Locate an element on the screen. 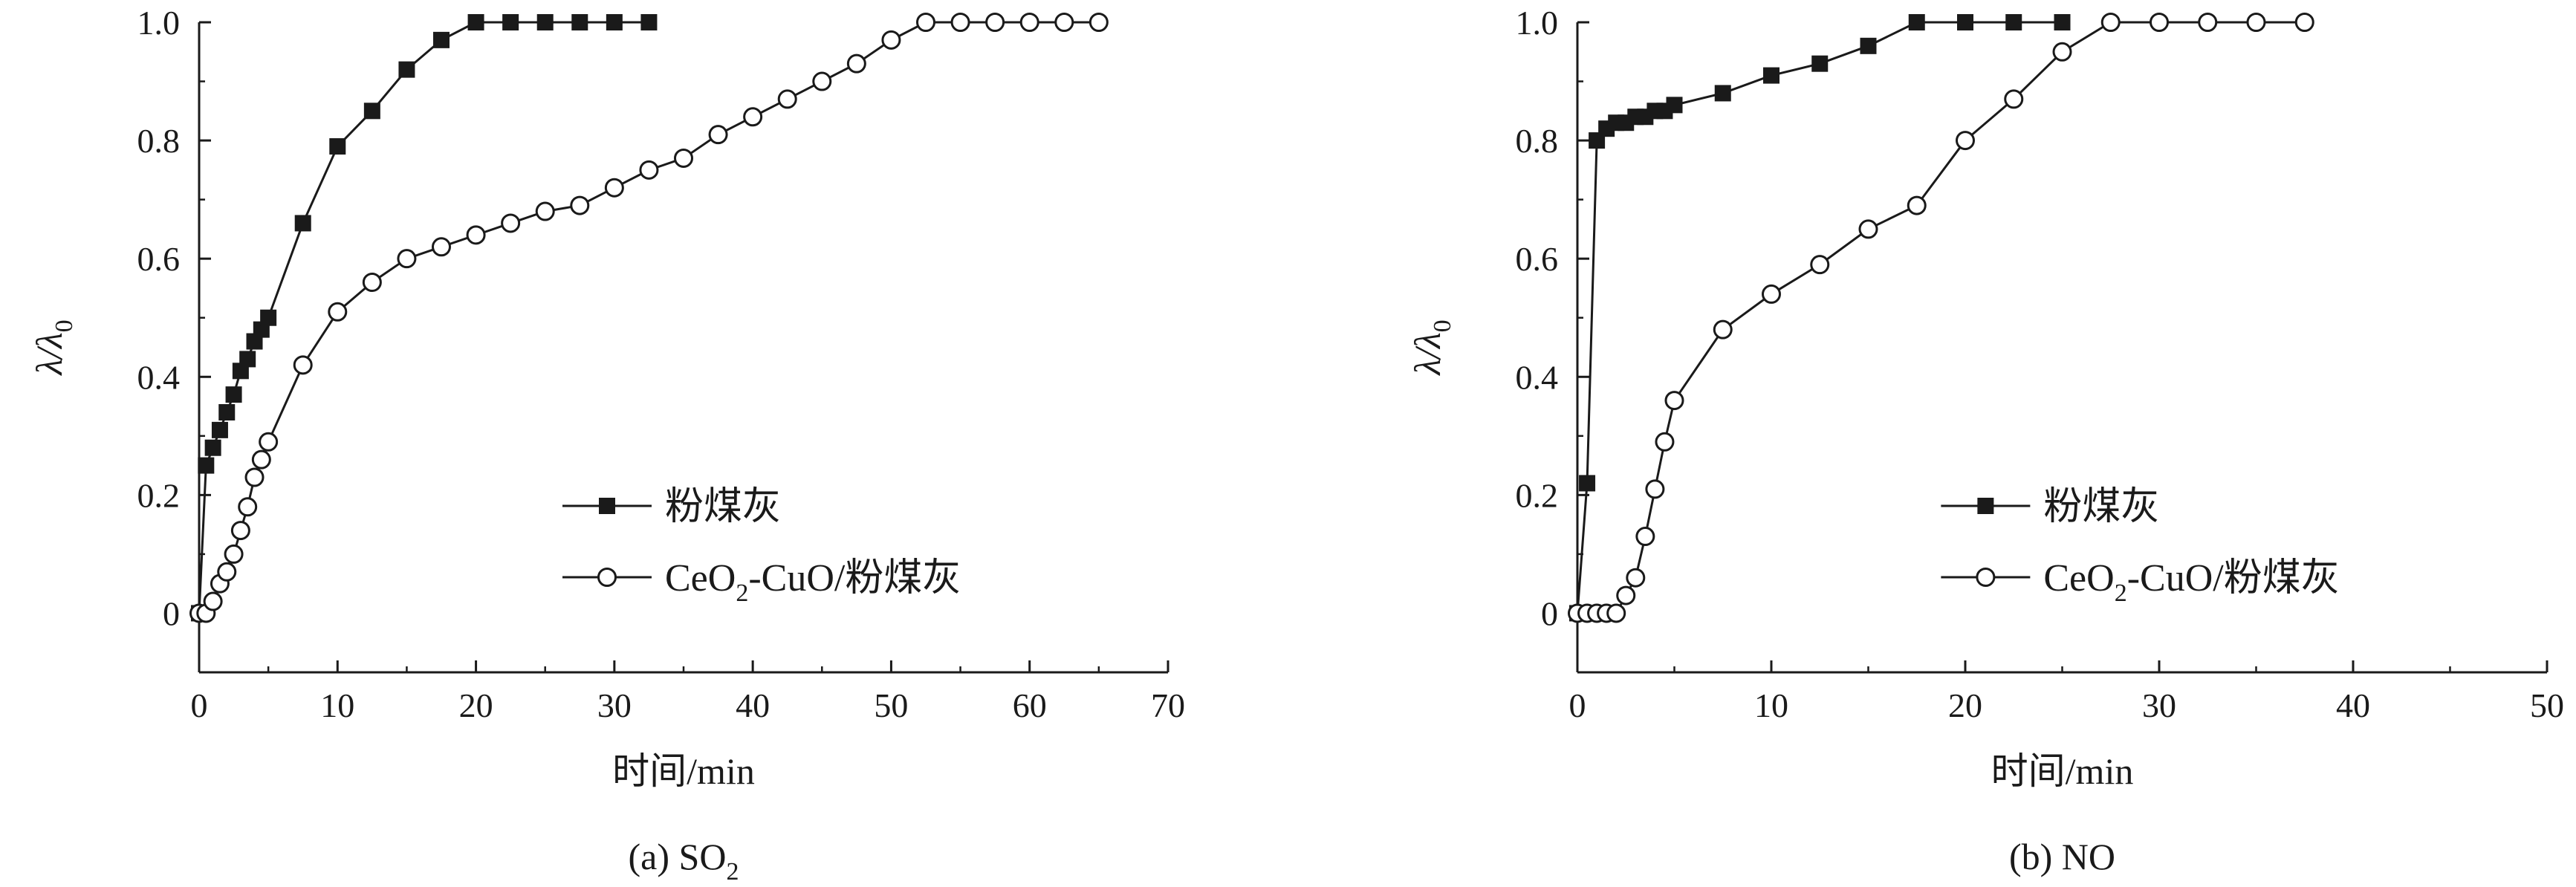  caption-prefix: (a) is located at coordinates (654, 857).